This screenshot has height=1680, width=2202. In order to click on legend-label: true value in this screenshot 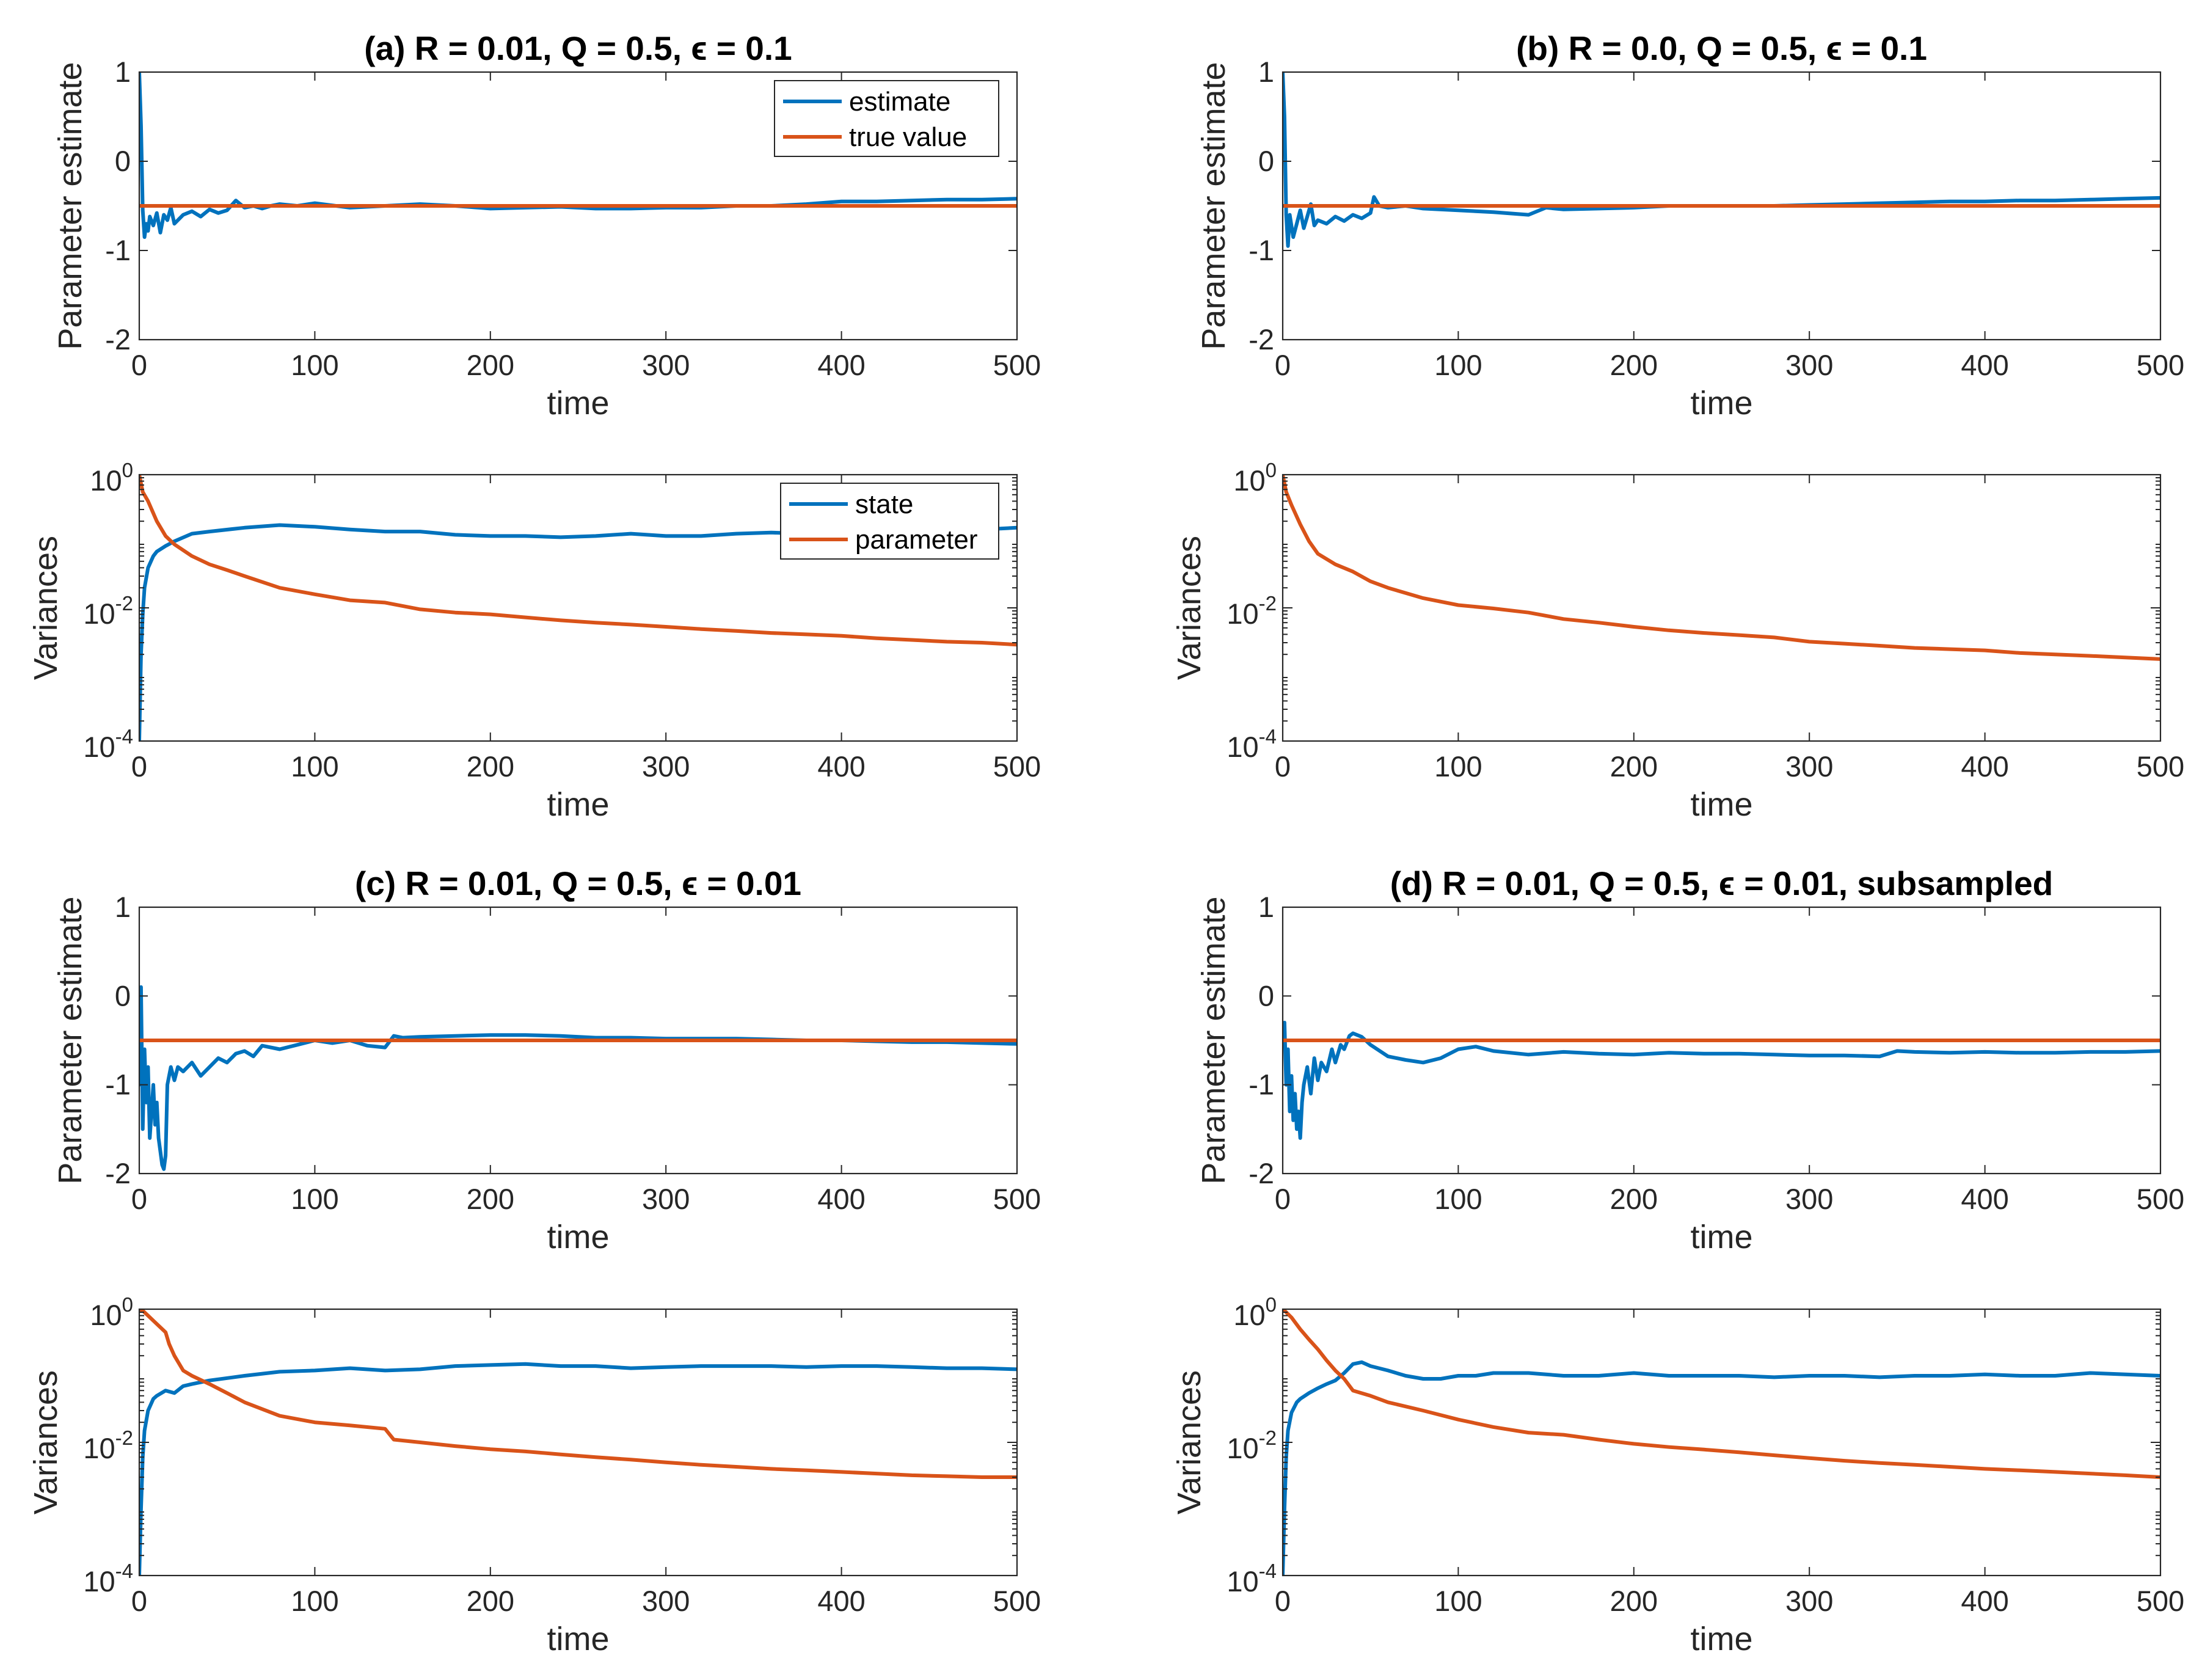, I will do `click(908, 137)`.